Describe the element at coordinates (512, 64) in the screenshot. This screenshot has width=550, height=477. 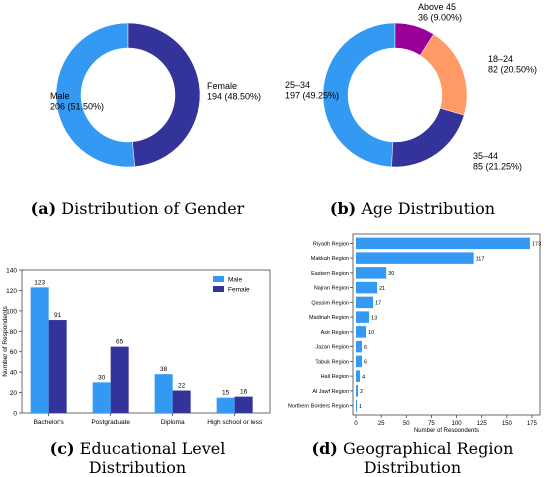
I see `age-label-2: 18–24 82 (20.50%)` at that location.